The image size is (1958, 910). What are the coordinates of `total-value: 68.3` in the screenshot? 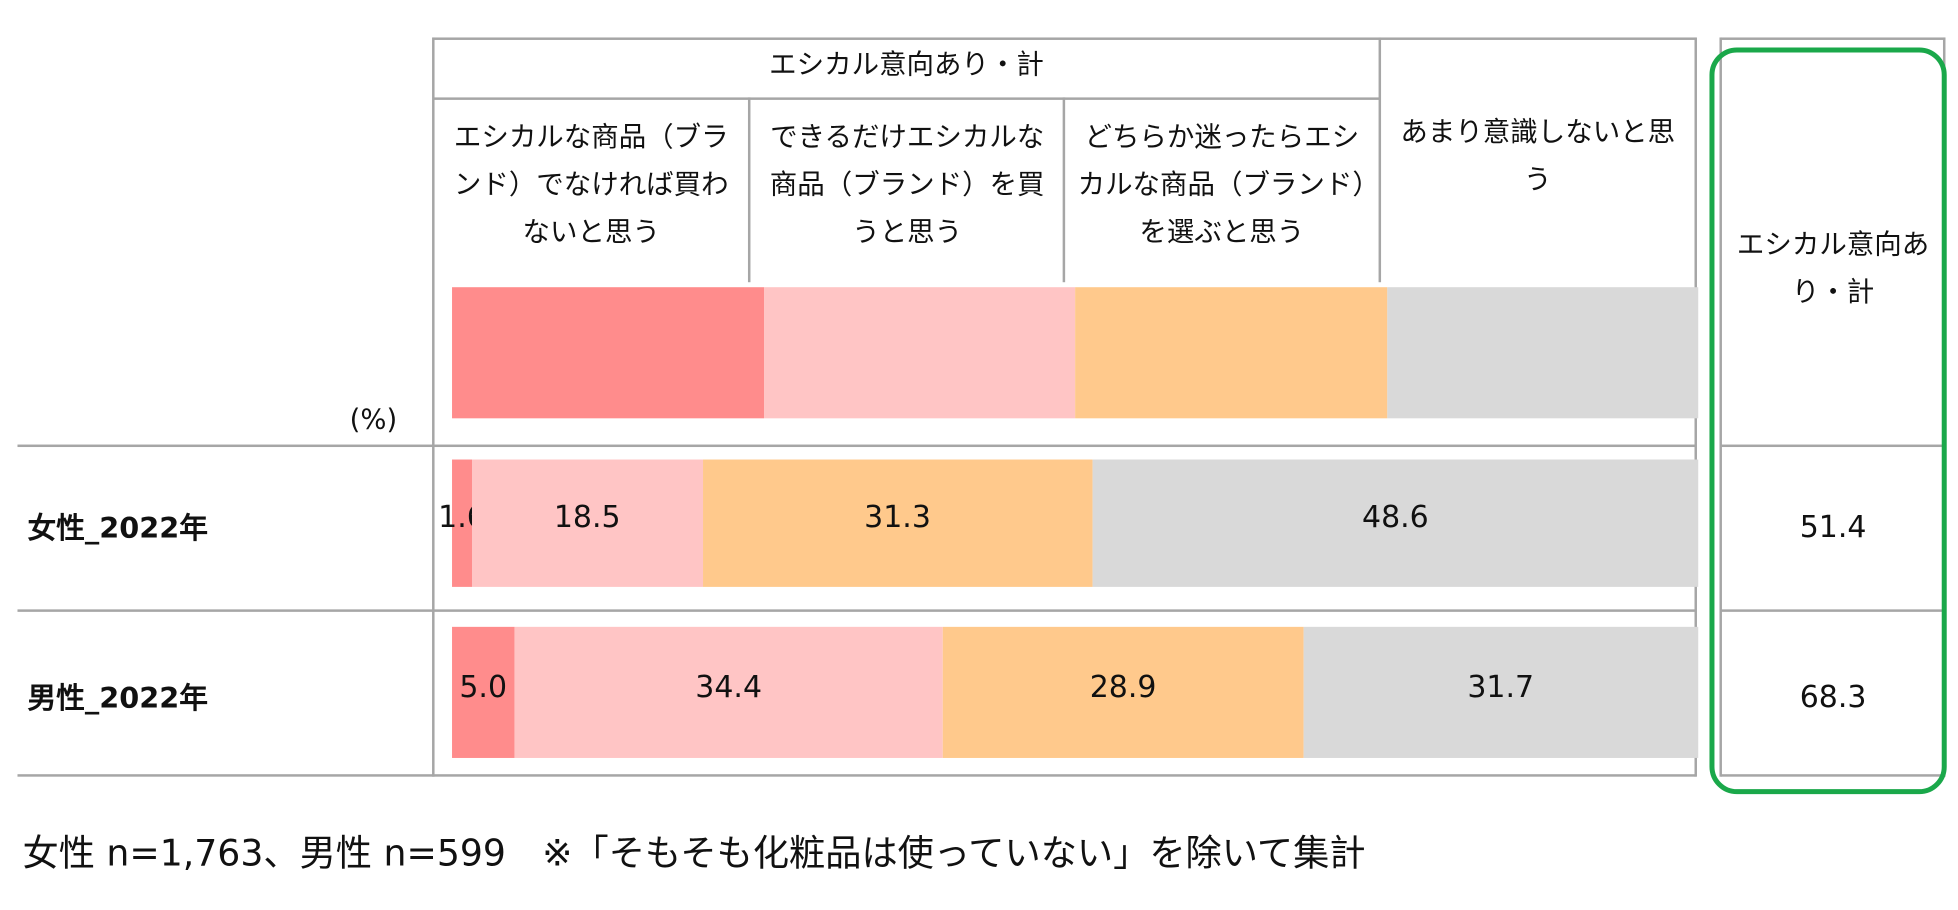 It's located at (1833, 696).